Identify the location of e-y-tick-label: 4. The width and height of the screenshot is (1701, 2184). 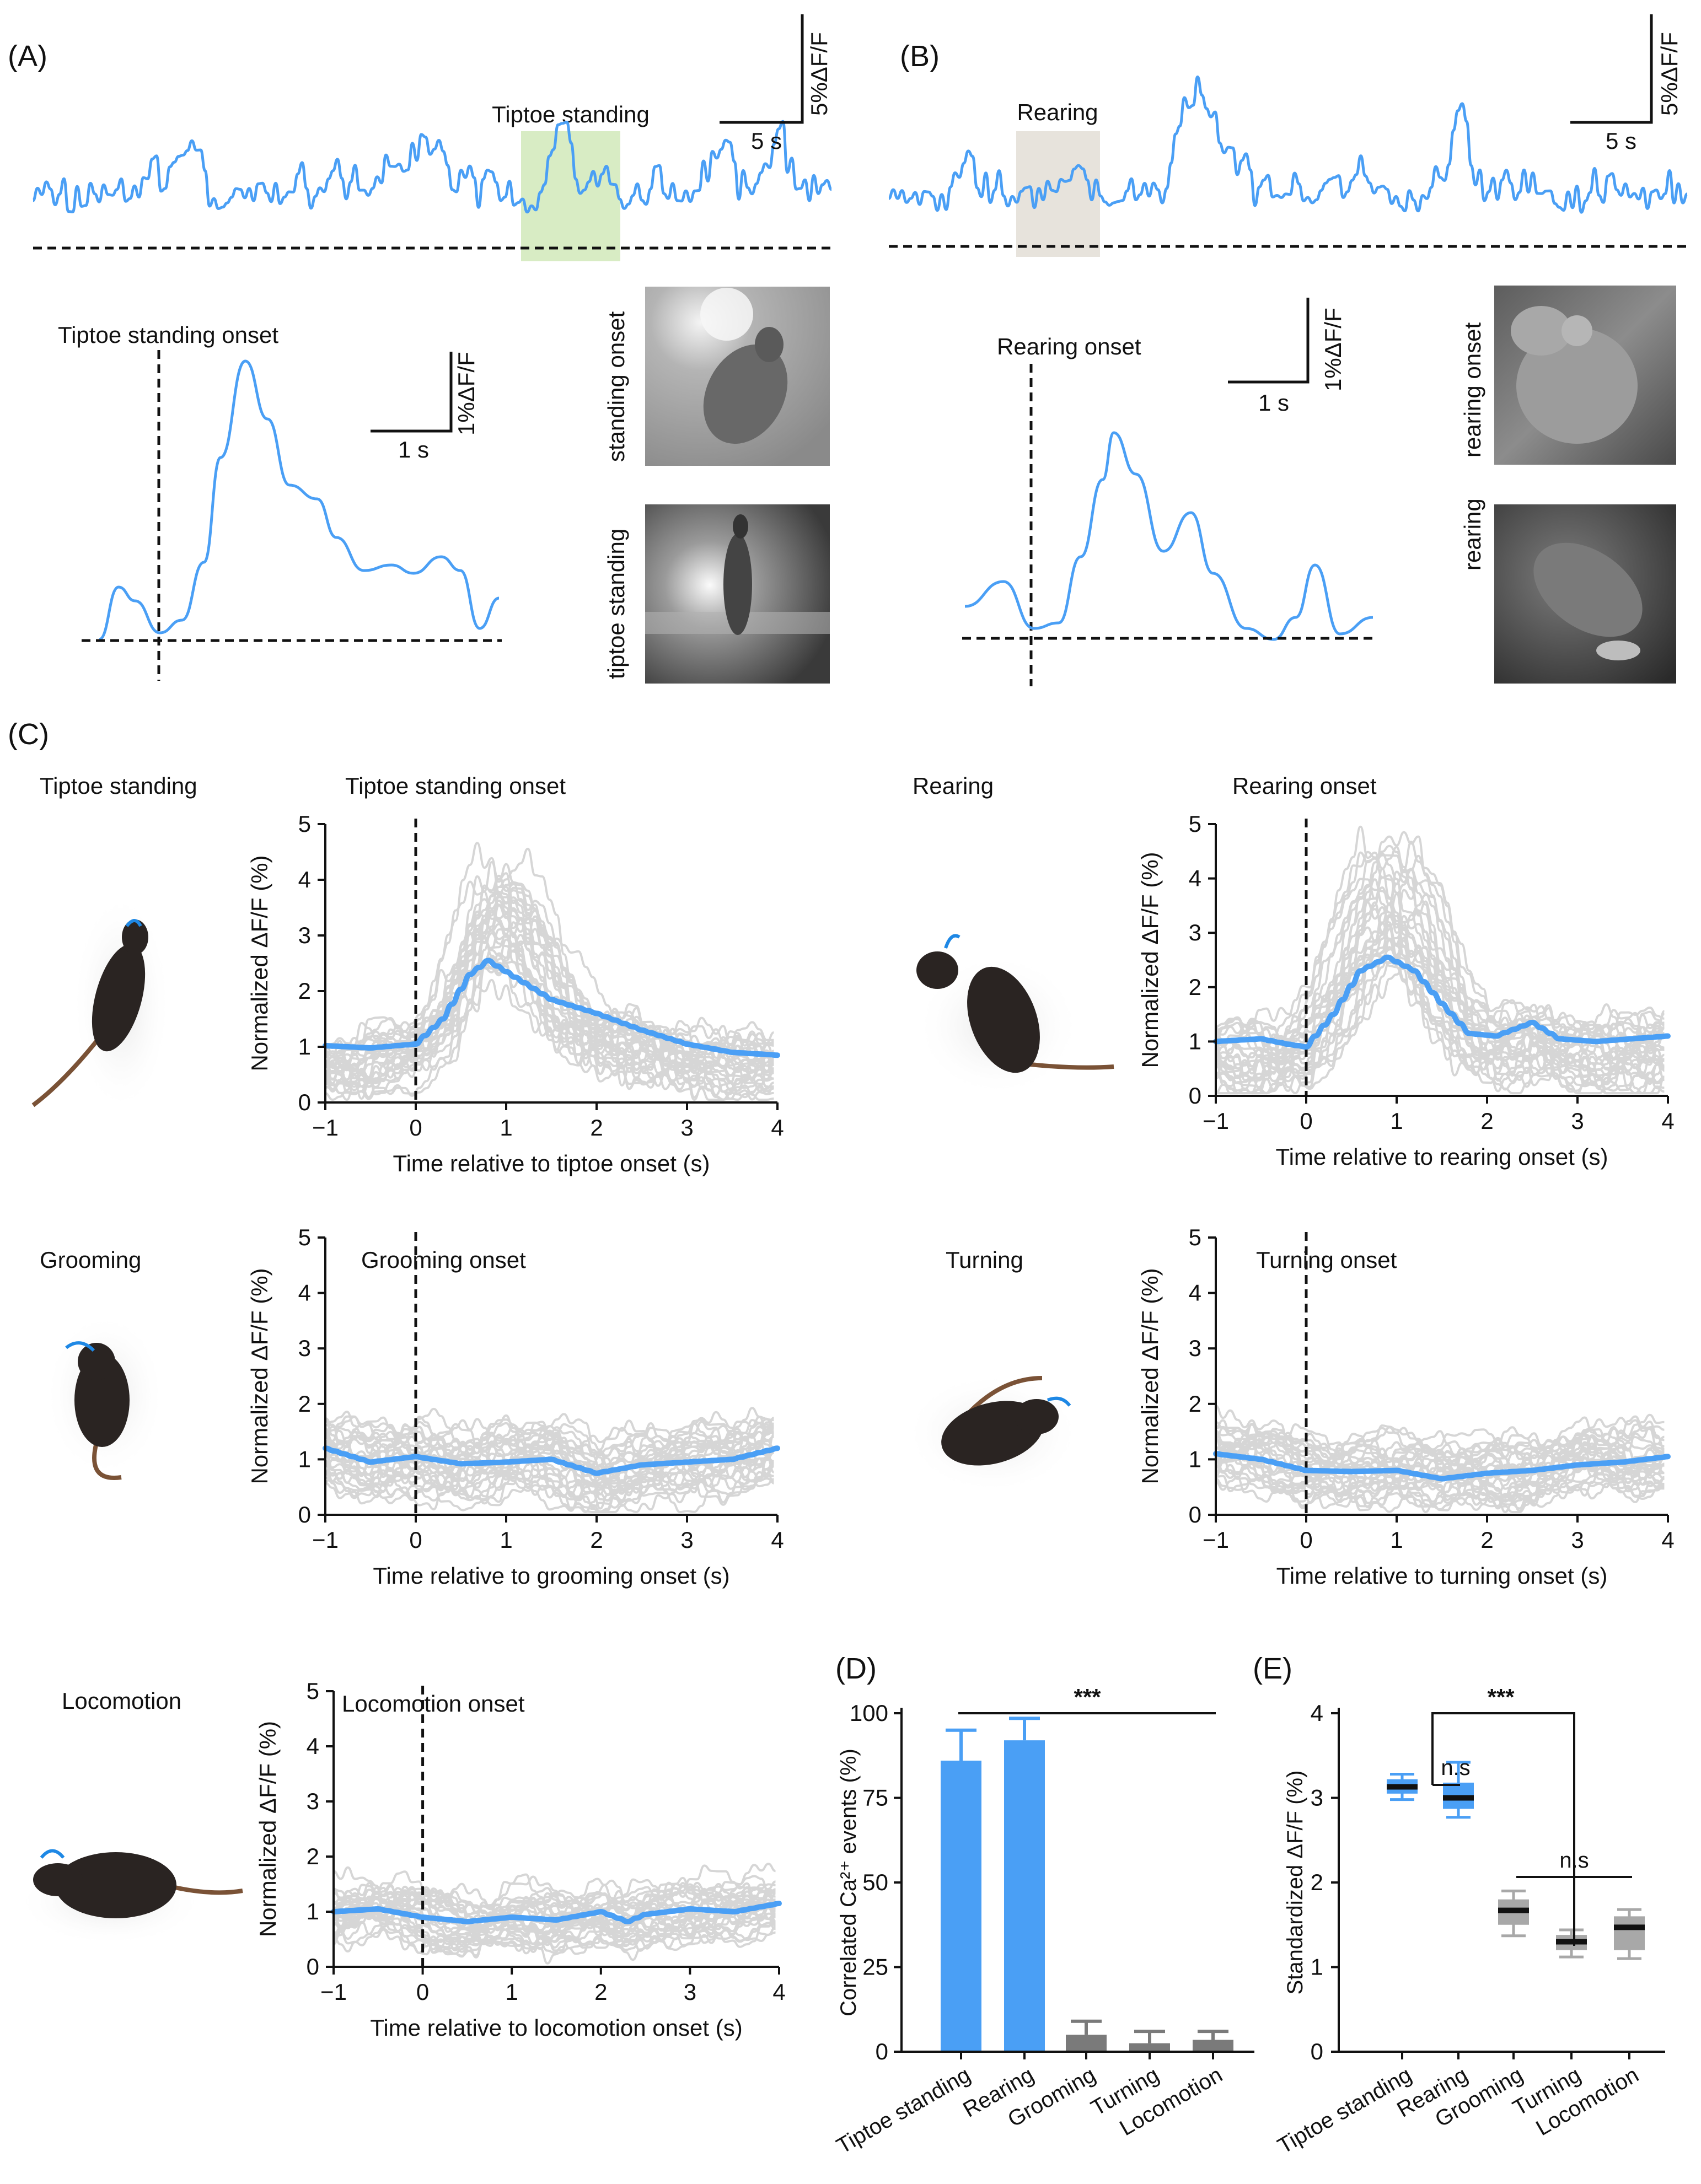
(1317, 1713).